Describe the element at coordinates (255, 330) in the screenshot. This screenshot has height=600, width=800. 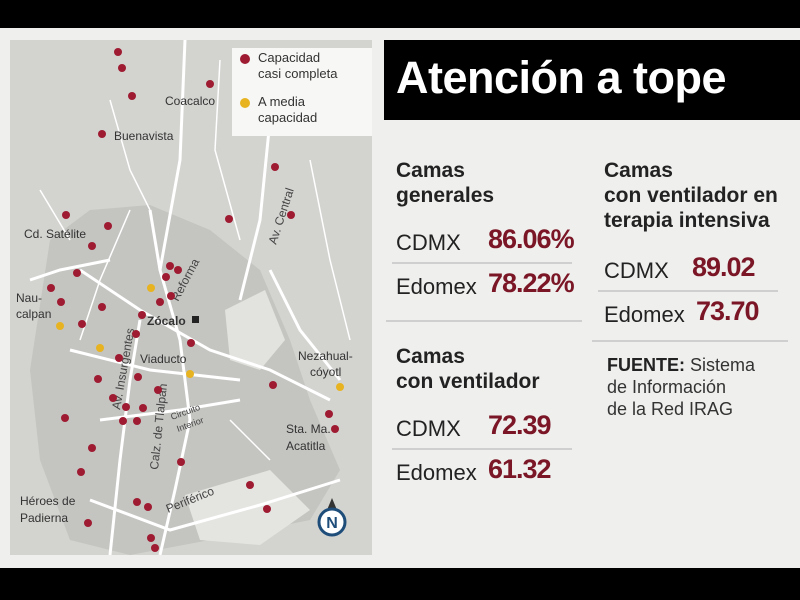
I see `texcoco-area` at that location.